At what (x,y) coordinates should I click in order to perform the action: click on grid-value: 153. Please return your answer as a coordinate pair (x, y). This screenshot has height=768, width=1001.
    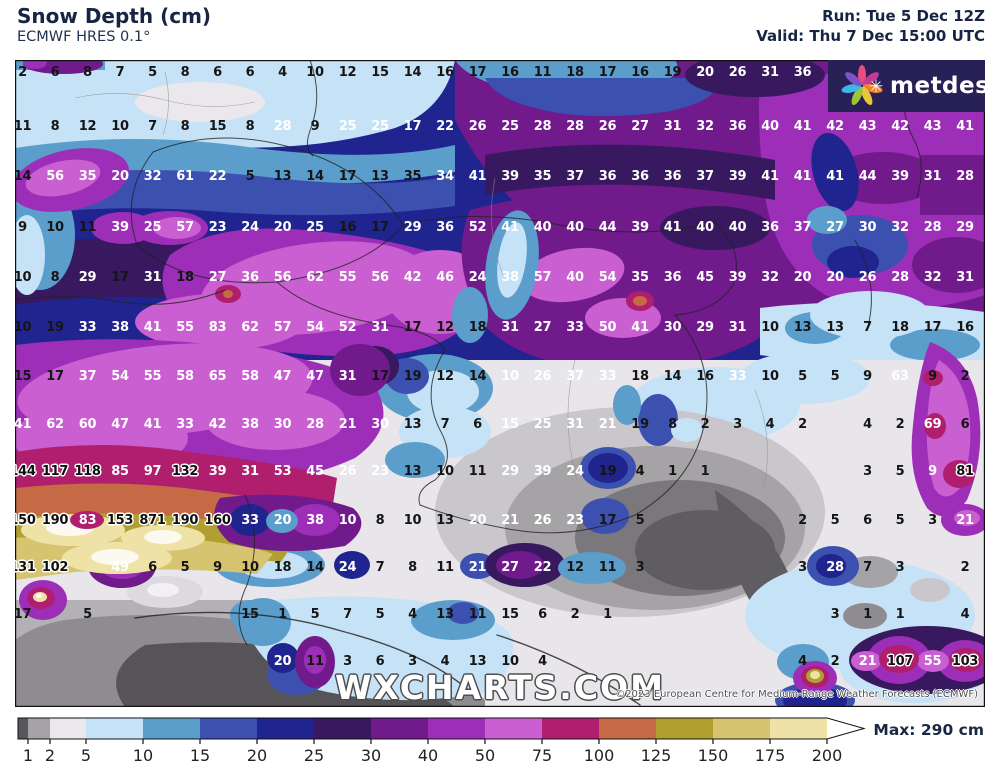
    Looking at the image, I should click on (120, 520).